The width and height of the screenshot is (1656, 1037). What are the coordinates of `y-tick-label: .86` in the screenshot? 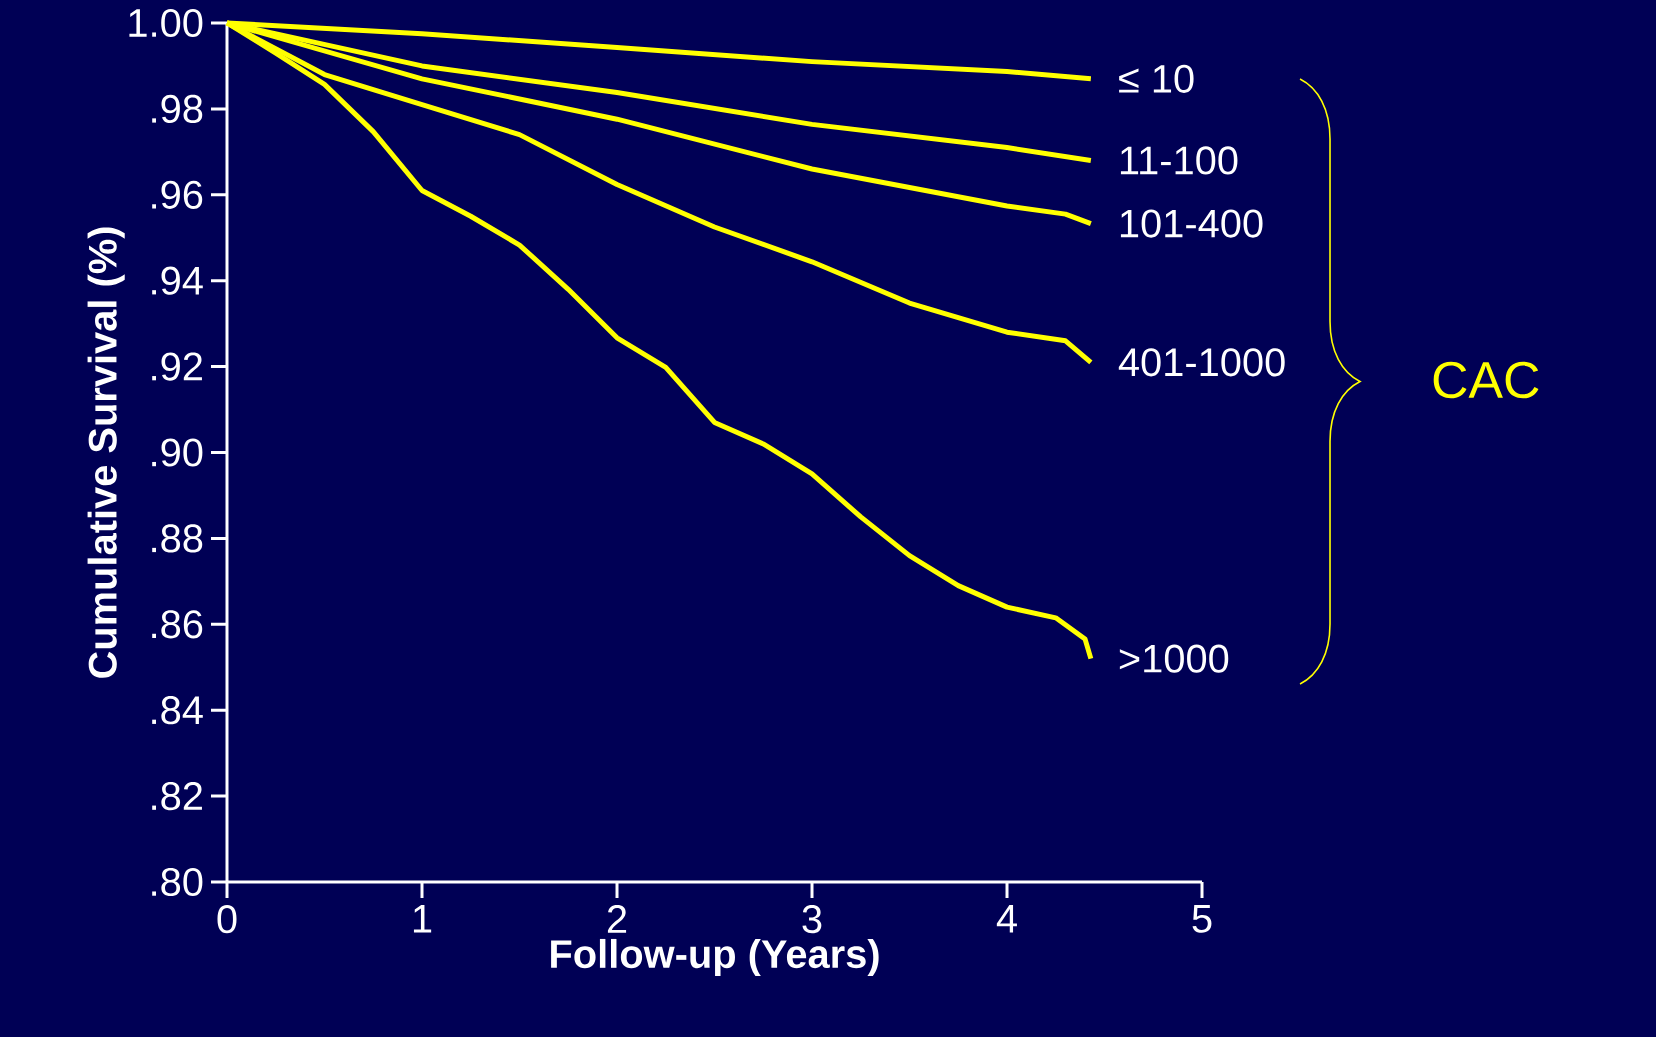 It's located at (177, 624).